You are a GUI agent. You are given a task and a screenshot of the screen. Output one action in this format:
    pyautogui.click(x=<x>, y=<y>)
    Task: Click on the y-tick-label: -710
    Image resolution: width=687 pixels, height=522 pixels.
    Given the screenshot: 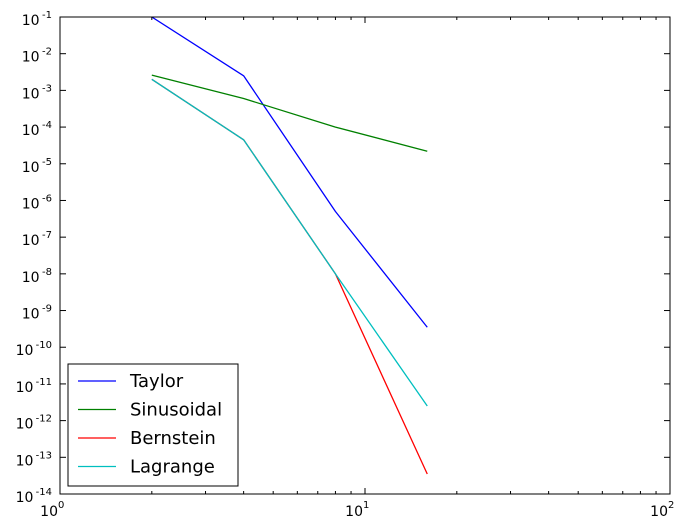 What is the action you would take?
    pyautogui.click(x=37, y=239)
    